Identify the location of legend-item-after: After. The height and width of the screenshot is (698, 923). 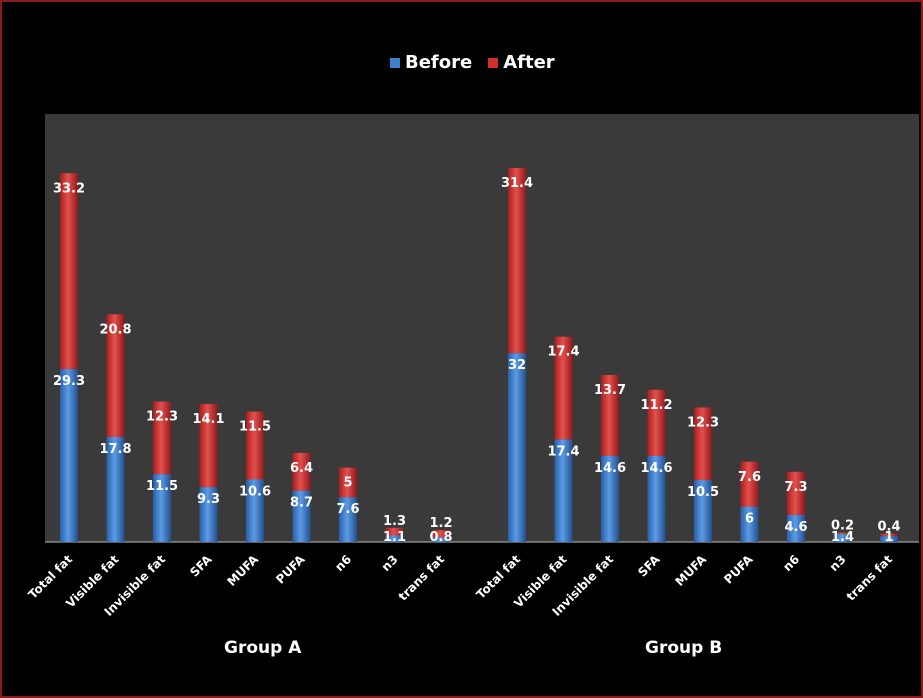
(521, 62).